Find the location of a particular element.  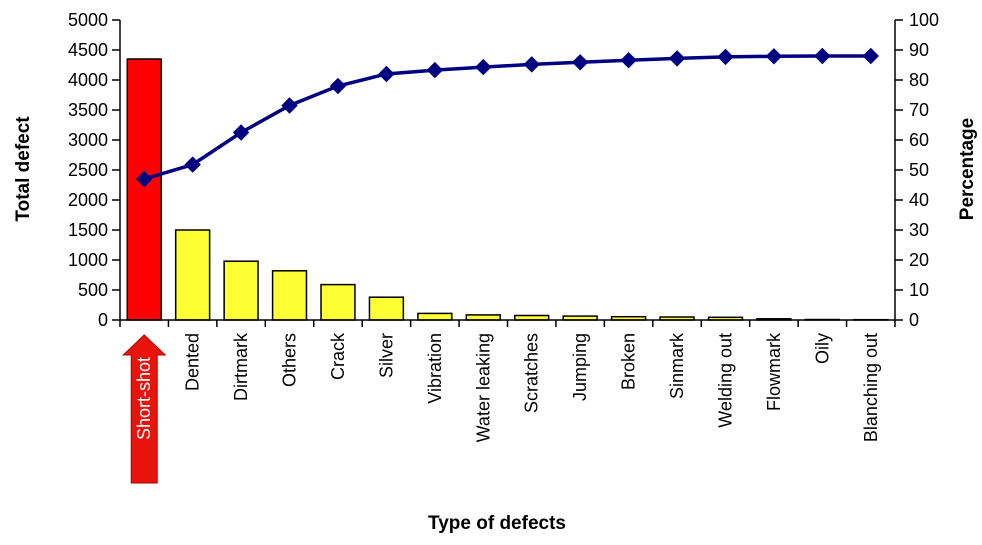

y-tick-label-9: 4500 is located at coordinates (88, 50).